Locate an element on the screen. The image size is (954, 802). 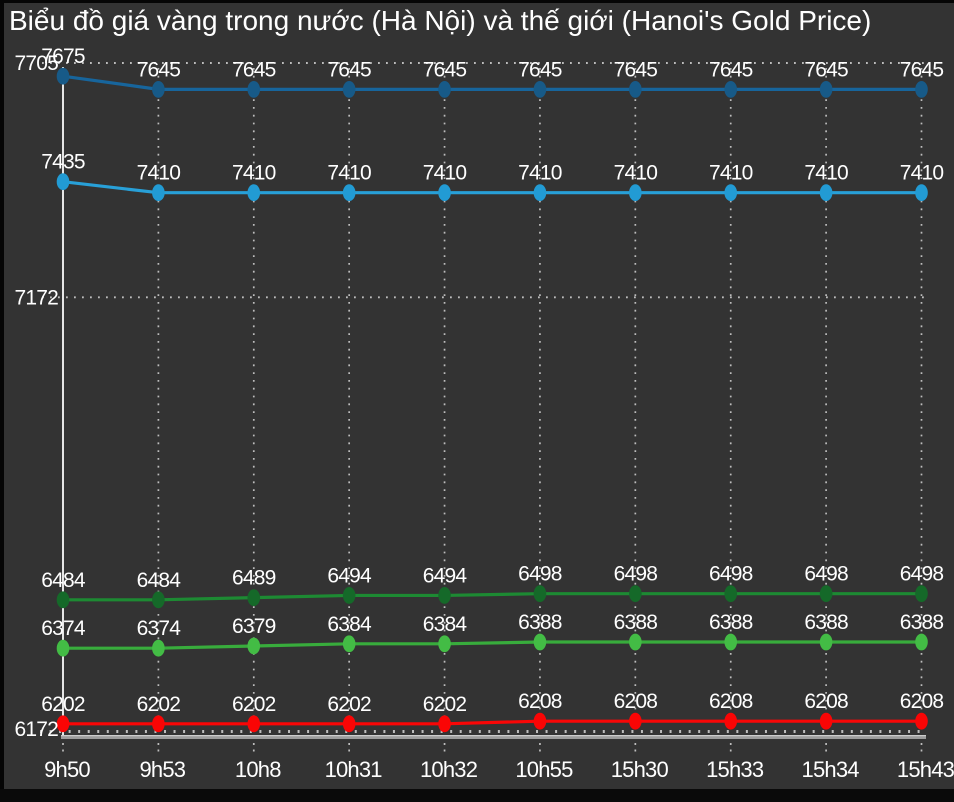
series-light-green-point-label: 6384 is located at coordinates (445, 624).